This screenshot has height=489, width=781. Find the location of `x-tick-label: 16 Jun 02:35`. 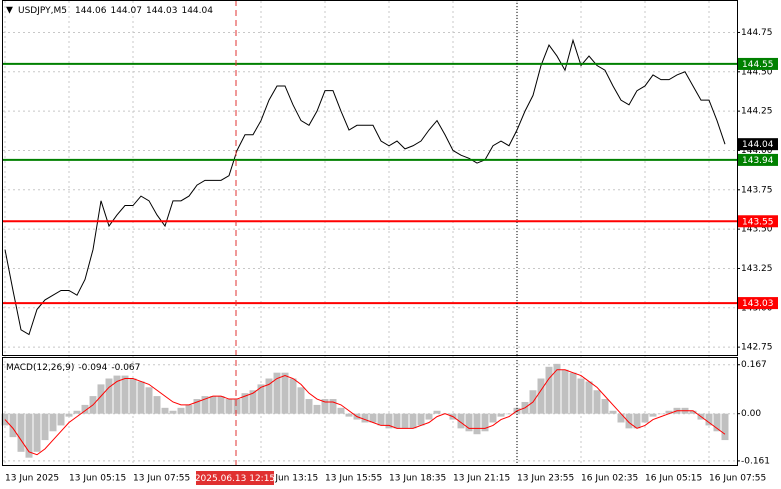

x-tick-label: 16 Jun 02:35 is located at coordinates (609, 479).